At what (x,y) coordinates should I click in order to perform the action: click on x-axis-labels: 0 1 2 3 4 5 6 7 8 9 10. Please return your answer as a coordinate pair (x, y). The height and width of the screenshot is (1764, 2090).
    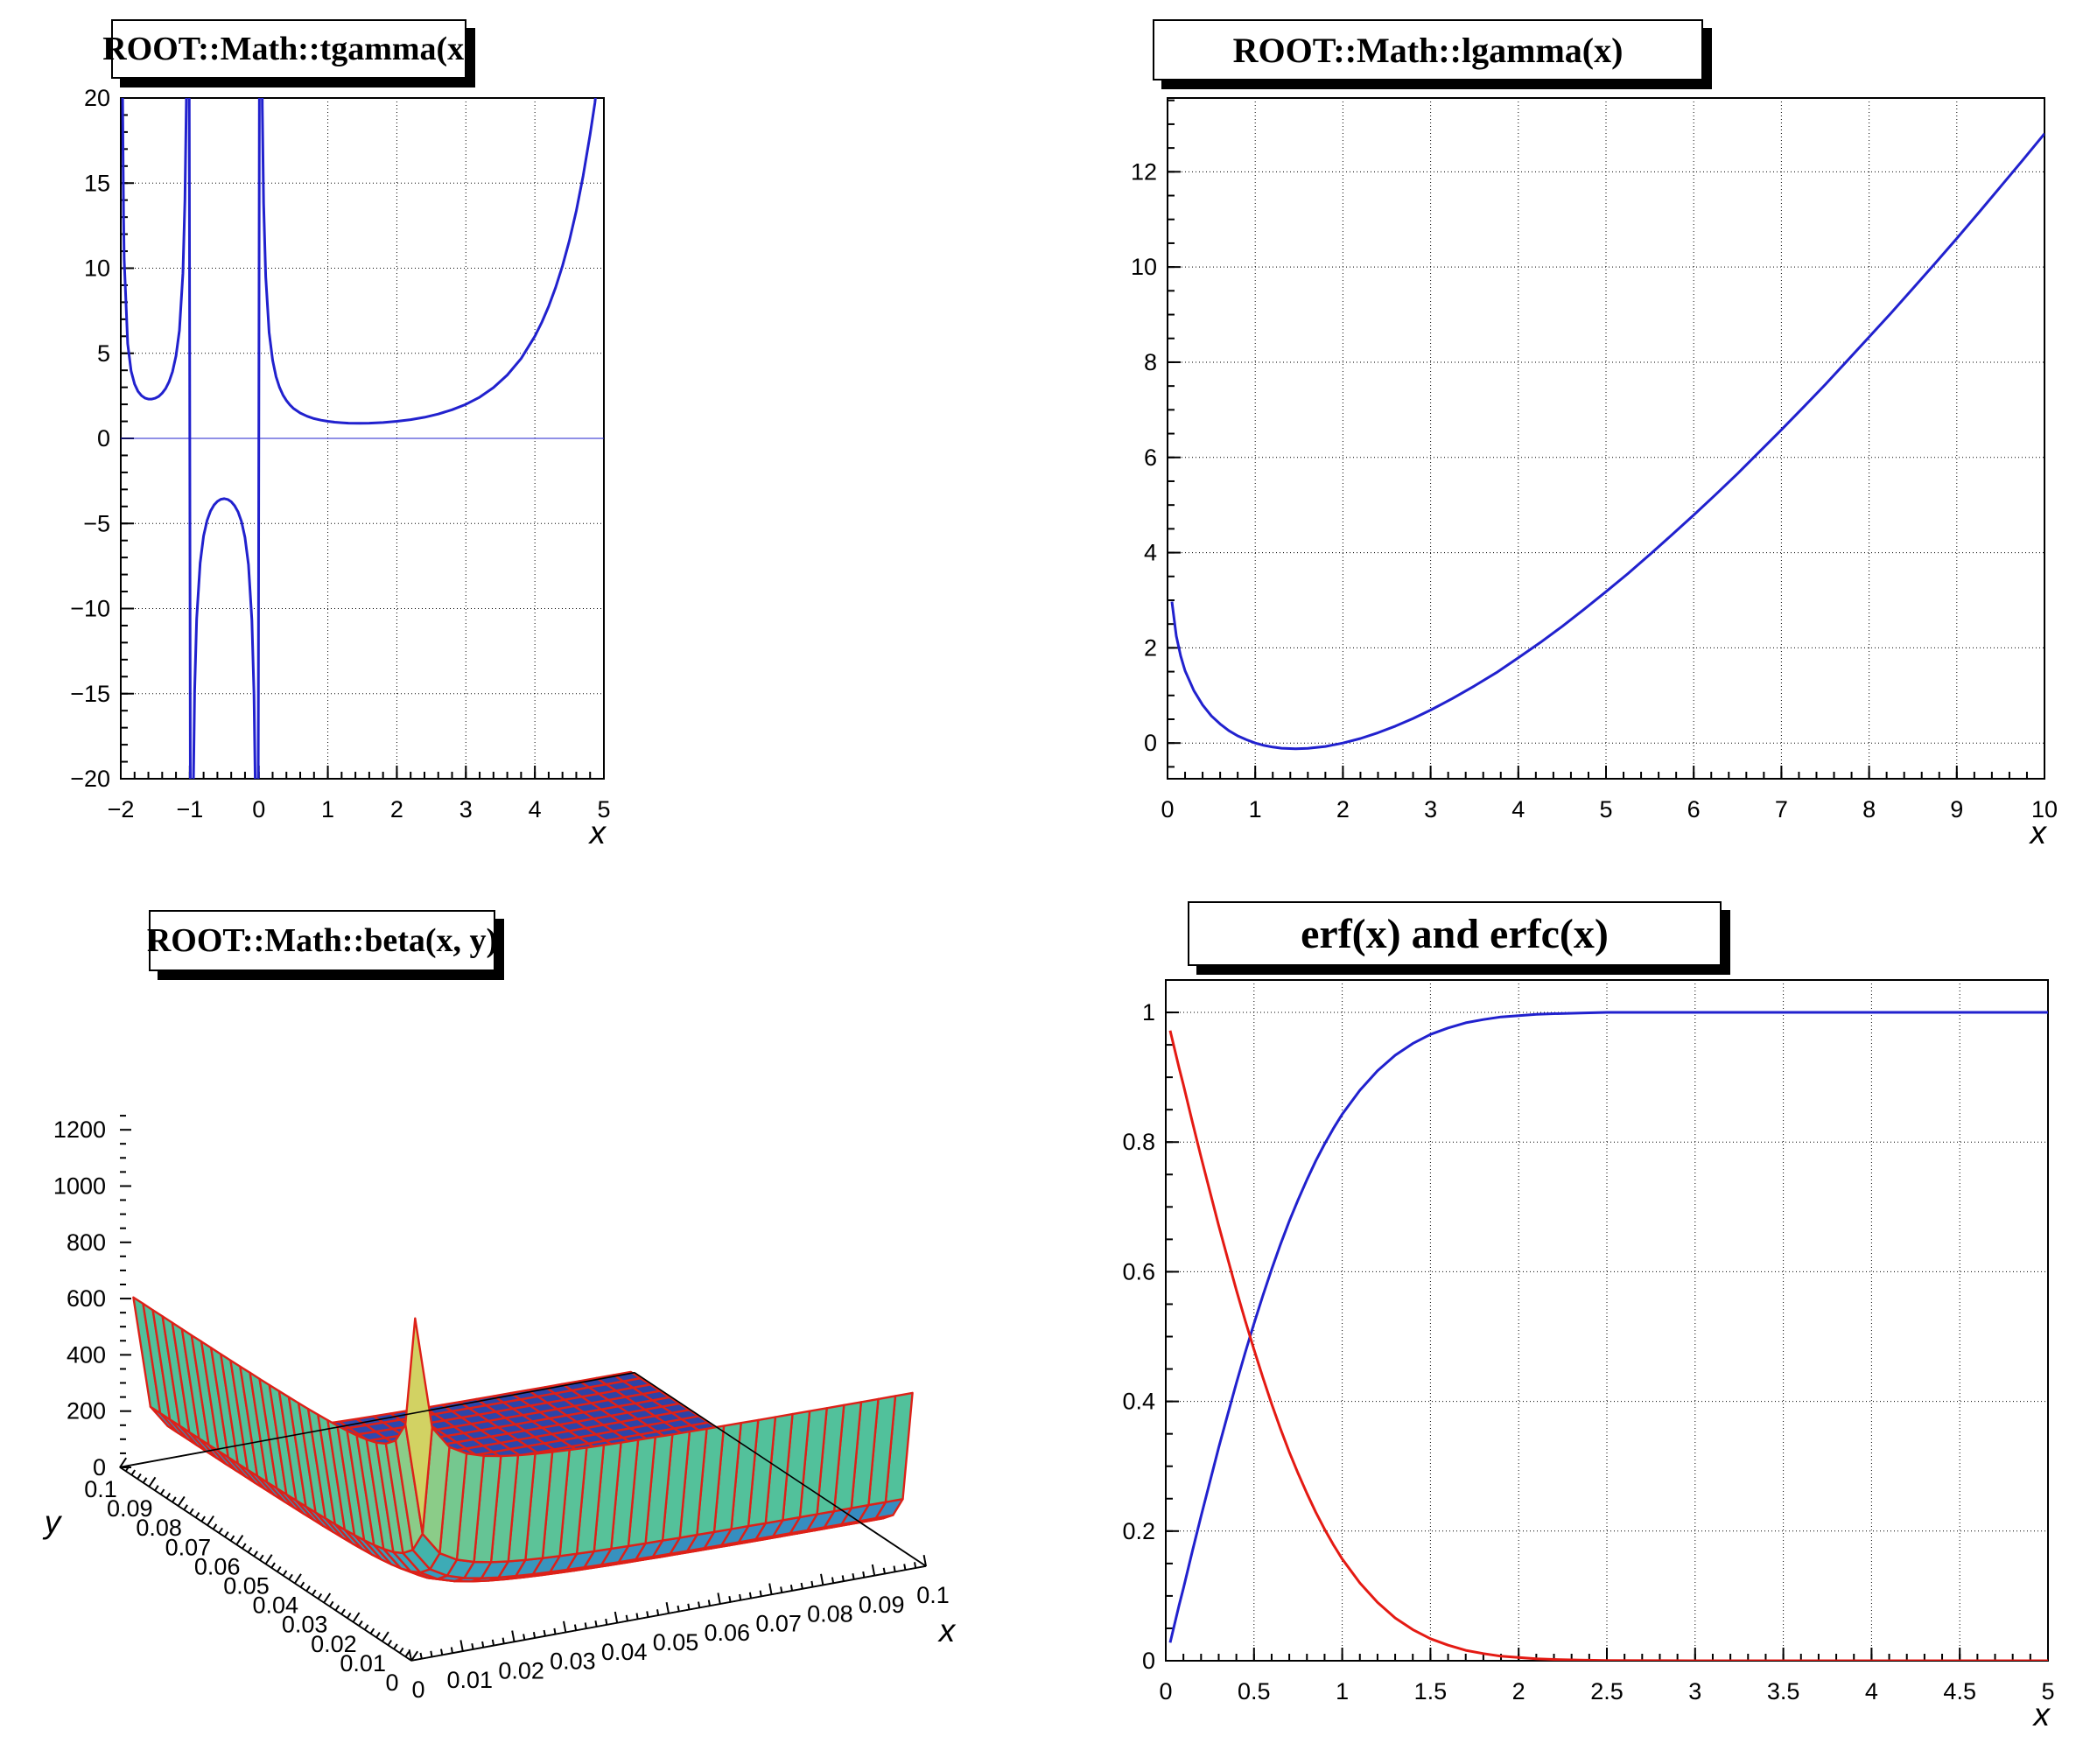
    Looking at the image, I should click on (1610, 809).